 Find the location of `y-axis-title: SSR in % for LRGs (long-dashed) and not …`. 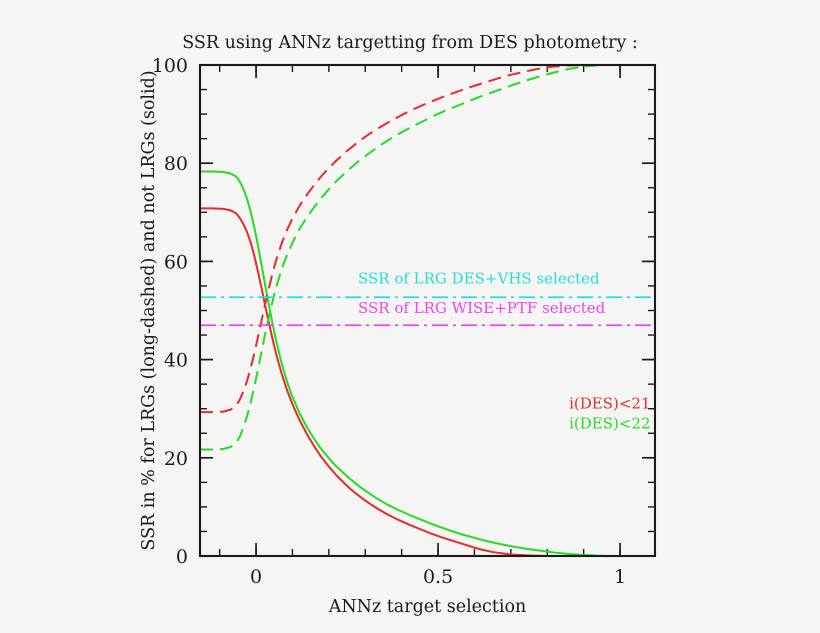

y-axis-title: SSR in % for LRGs (long-dashed) and not … is located at coordinates (149, 310).